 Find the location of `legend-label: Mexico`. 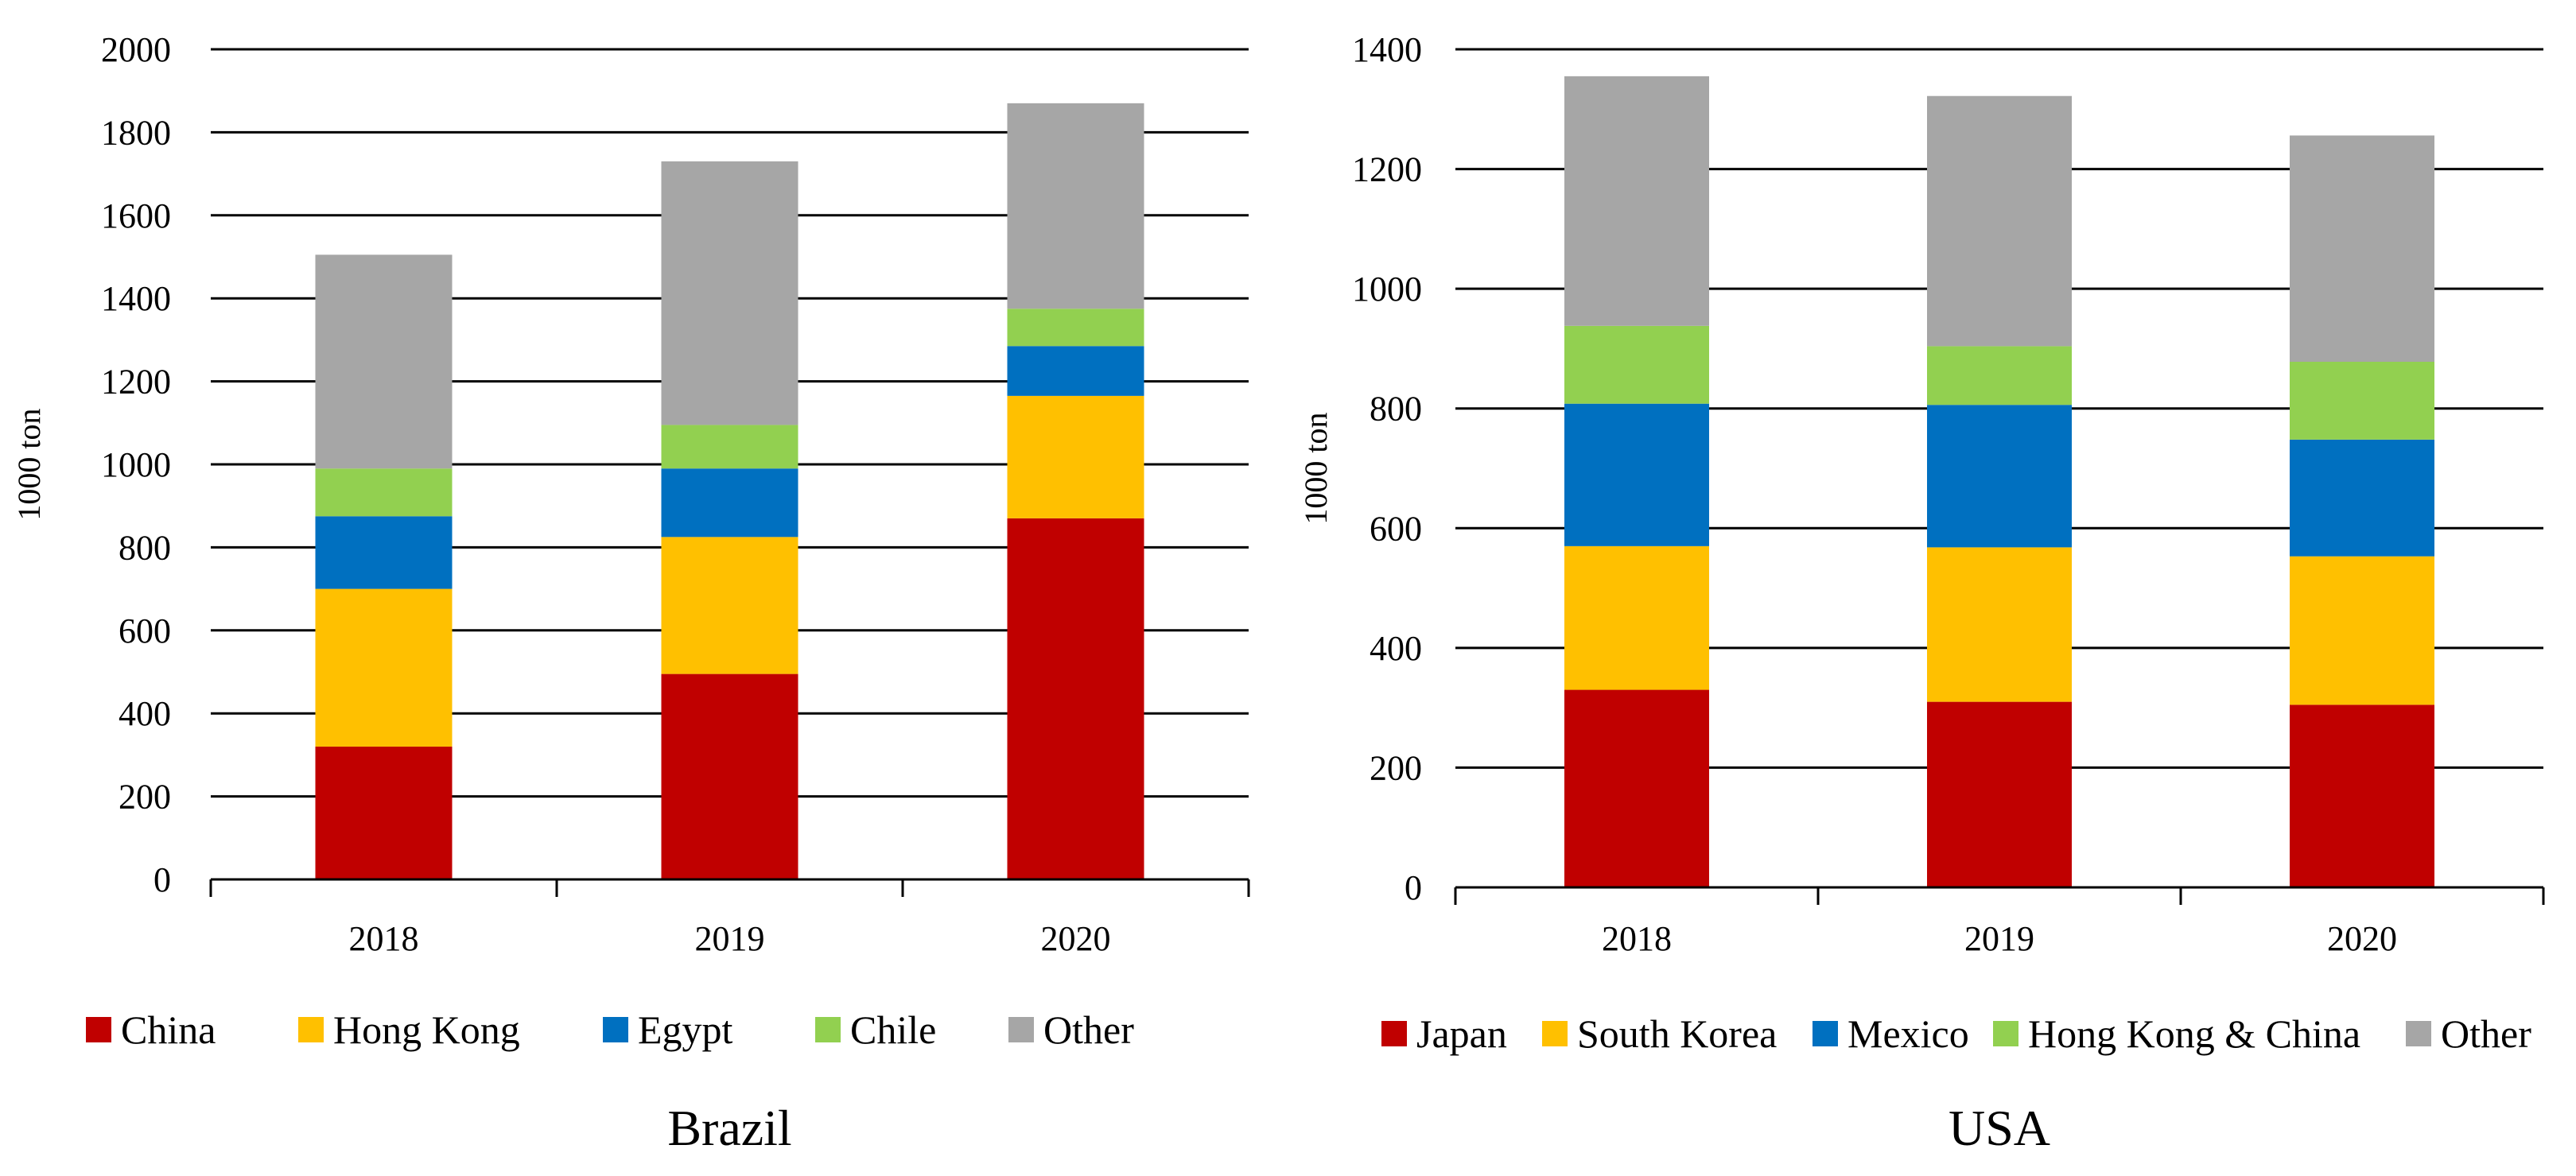

legend-label: Mexico is located at coordinates (1908, 1033).